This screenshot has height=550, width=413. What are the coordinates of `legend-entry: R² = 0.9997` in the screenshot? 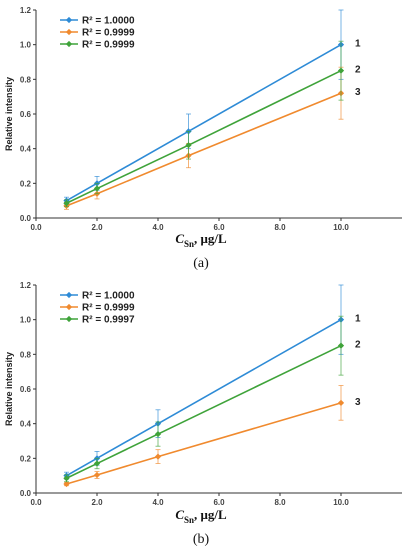 It's located at (108, 320).